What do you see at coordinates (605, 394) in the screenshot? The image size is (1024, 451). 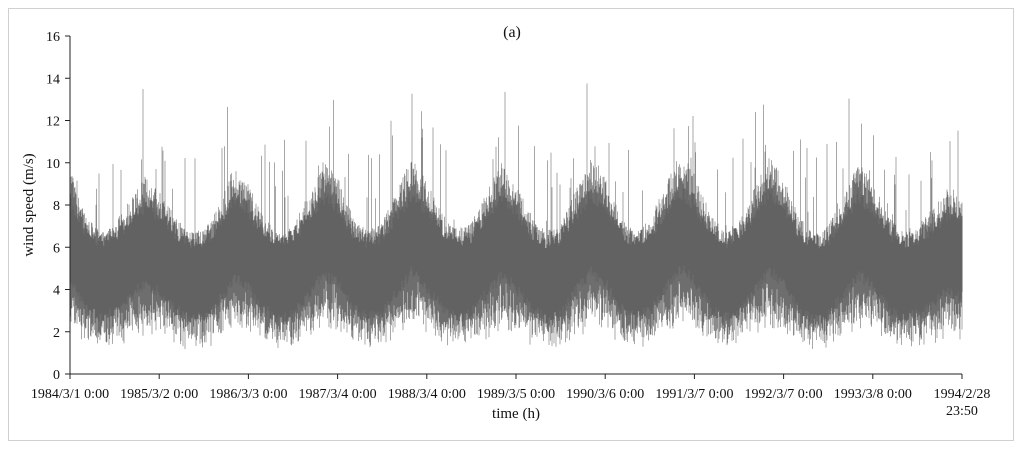 I see `x-tick-label: 1990/3/6 0:00` at bounding box center [605, 394].